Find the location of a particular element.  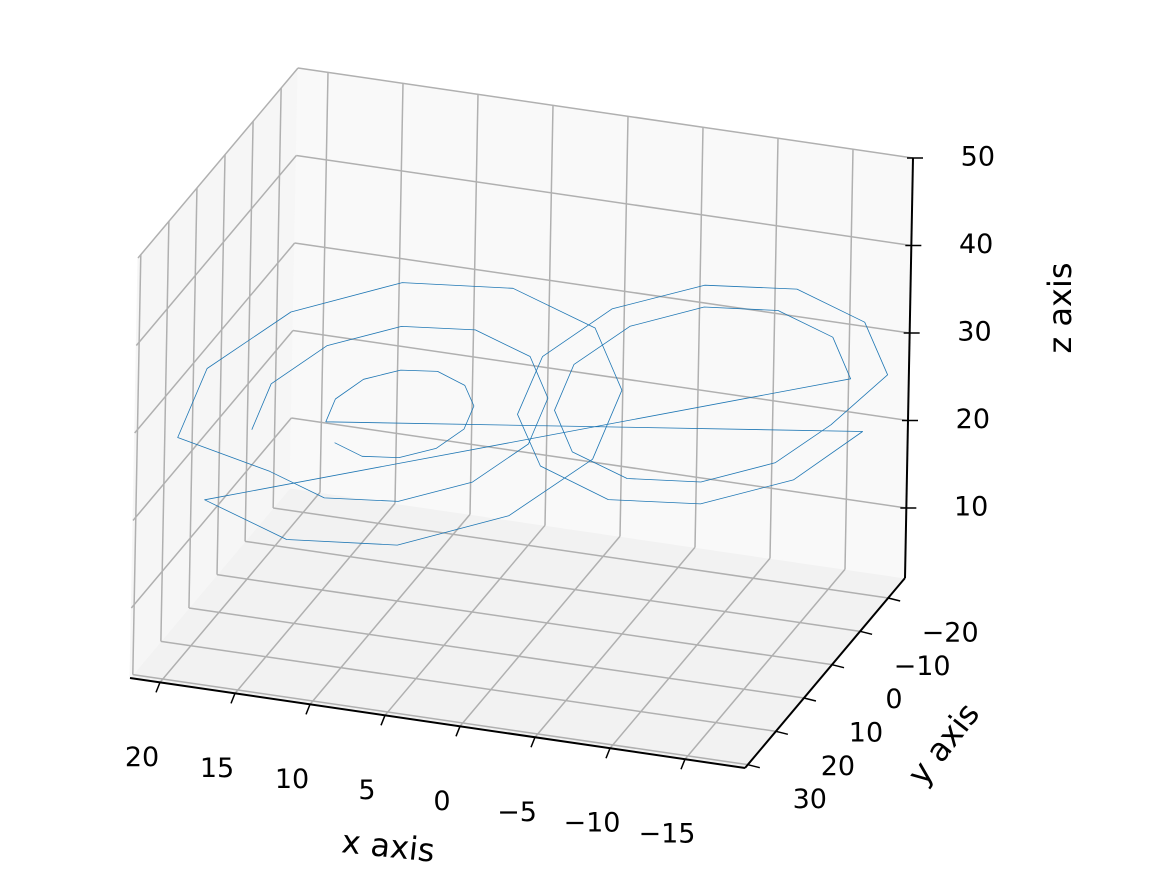

z-tick-label: 20 is located at coordinates (973, 419).